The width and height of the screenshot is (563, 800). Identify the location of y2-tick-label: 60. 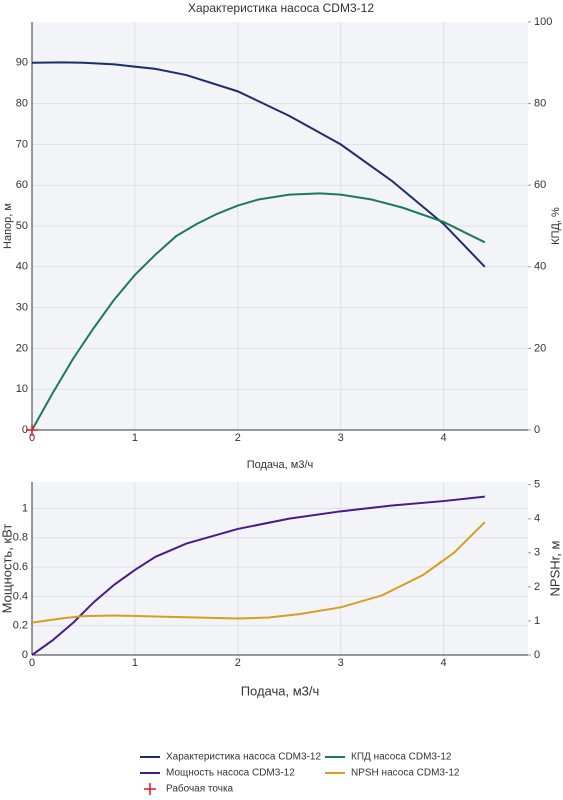
(540, 185).